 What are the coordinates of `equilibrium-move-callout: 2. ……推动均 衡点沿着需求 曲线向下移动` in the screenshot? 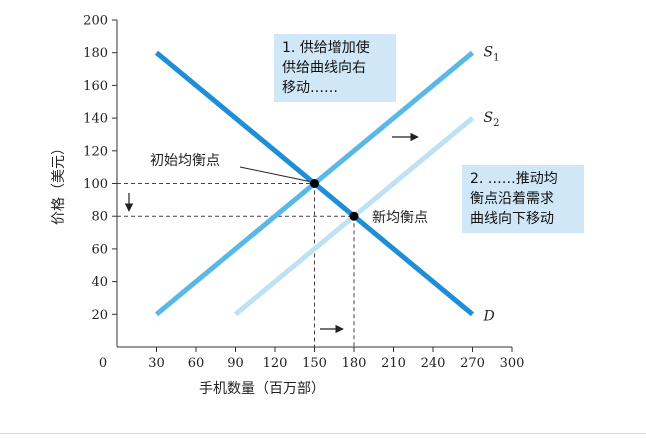 It's located at (523, 199).